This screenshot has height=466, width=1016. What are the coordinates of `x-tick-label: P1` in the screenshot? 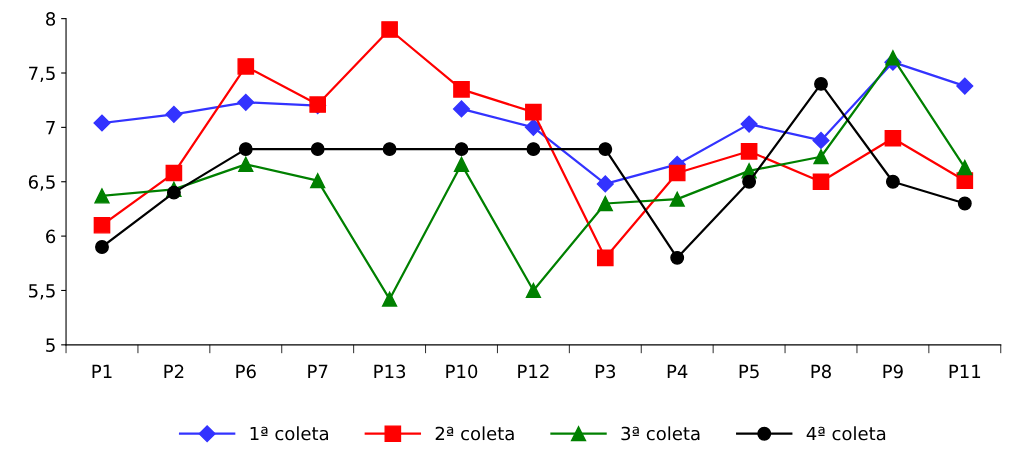 It's located at (102, 371).